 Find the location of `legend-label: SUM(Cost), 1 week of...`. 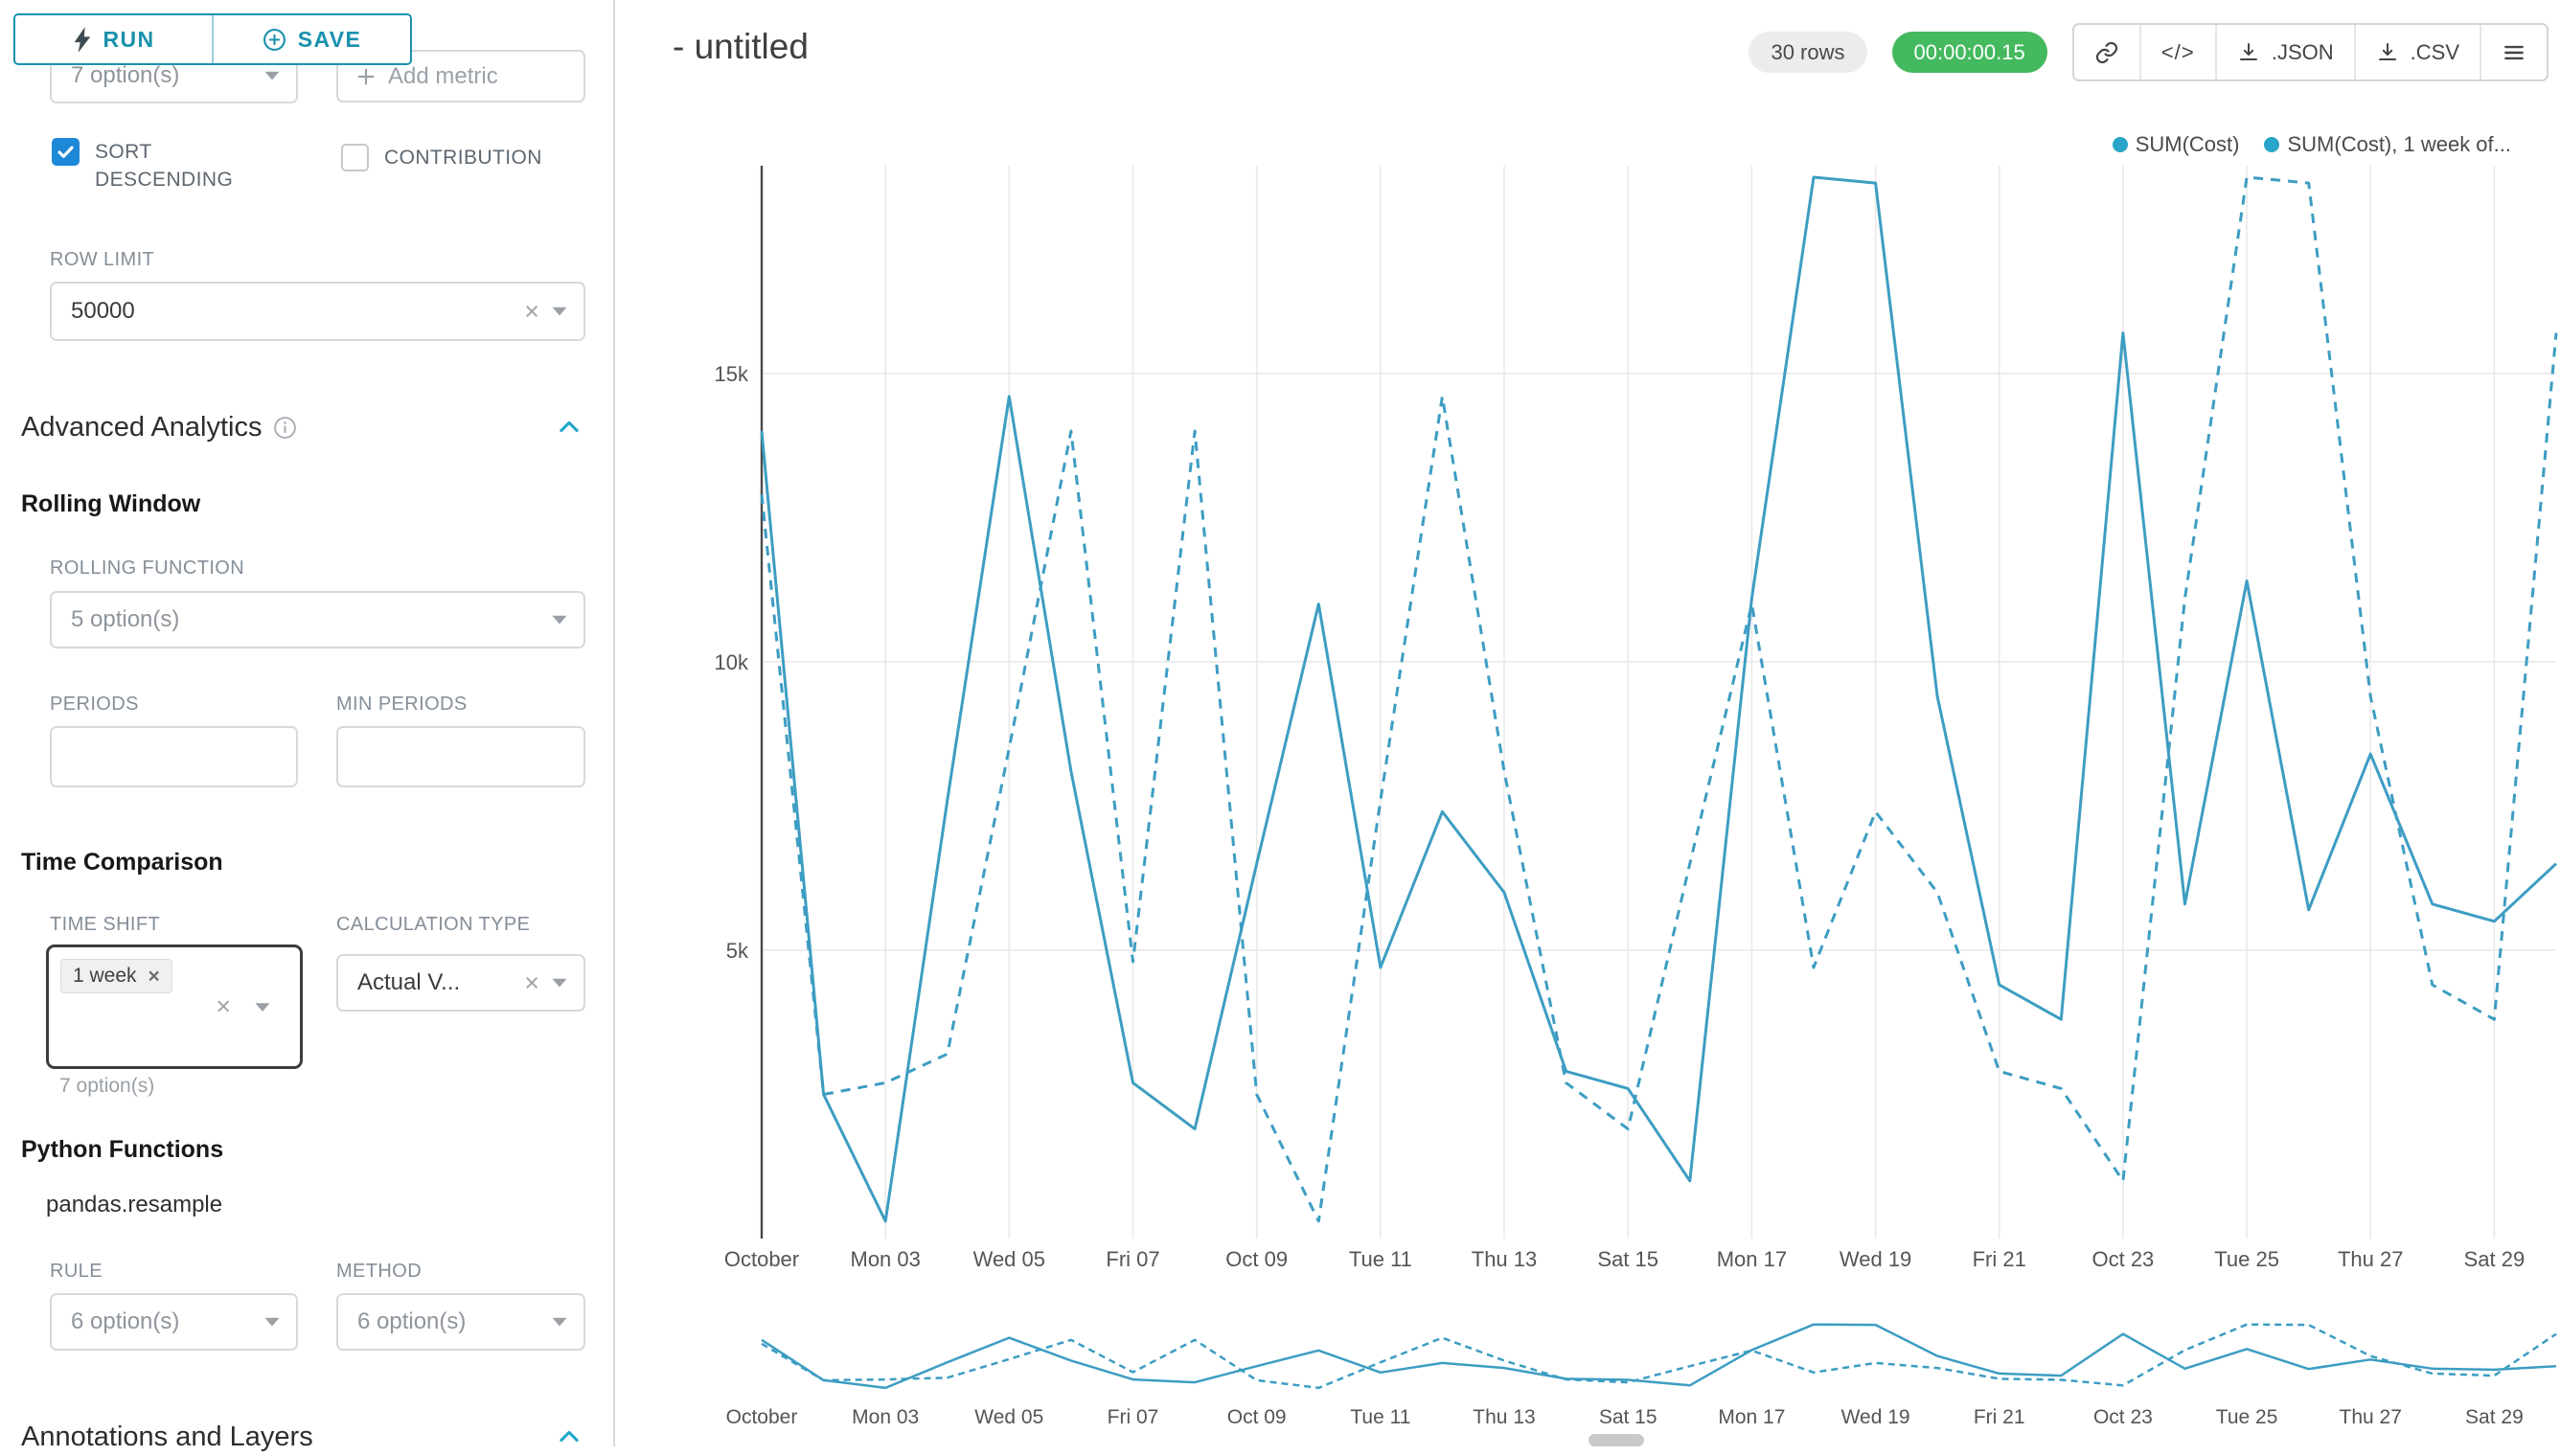

legend-label: SUM(Cost), 1 week of... is located at coordinates (2399, 144).